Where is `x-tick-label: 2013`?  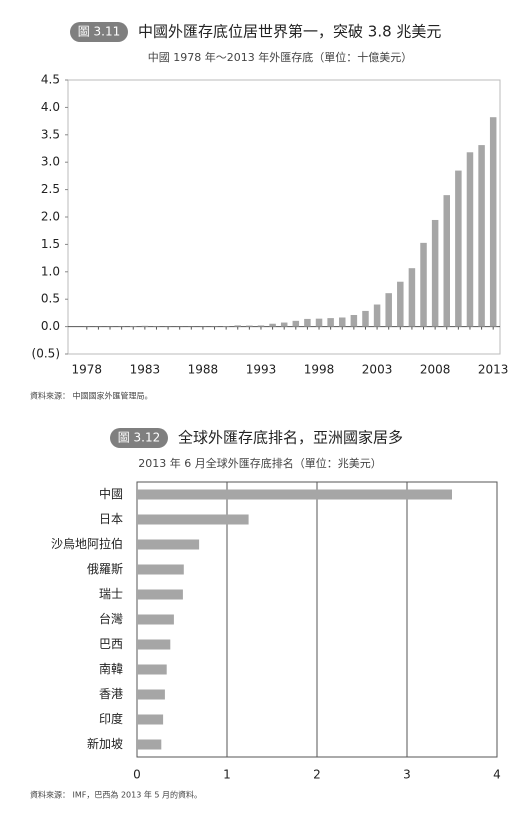 x-tick-label: 2013 is located at coordinates (493, 370).